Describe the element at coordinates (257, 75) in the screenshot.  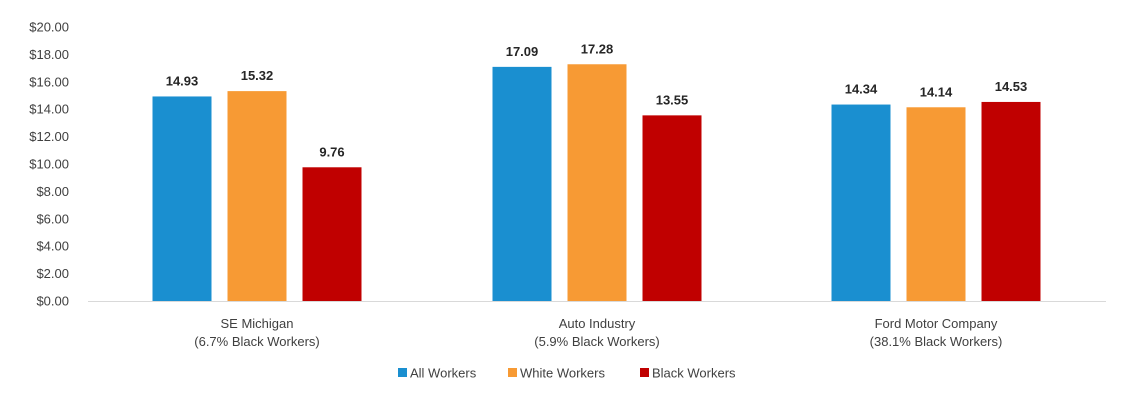
I see `data-label: 15.32` at that location.